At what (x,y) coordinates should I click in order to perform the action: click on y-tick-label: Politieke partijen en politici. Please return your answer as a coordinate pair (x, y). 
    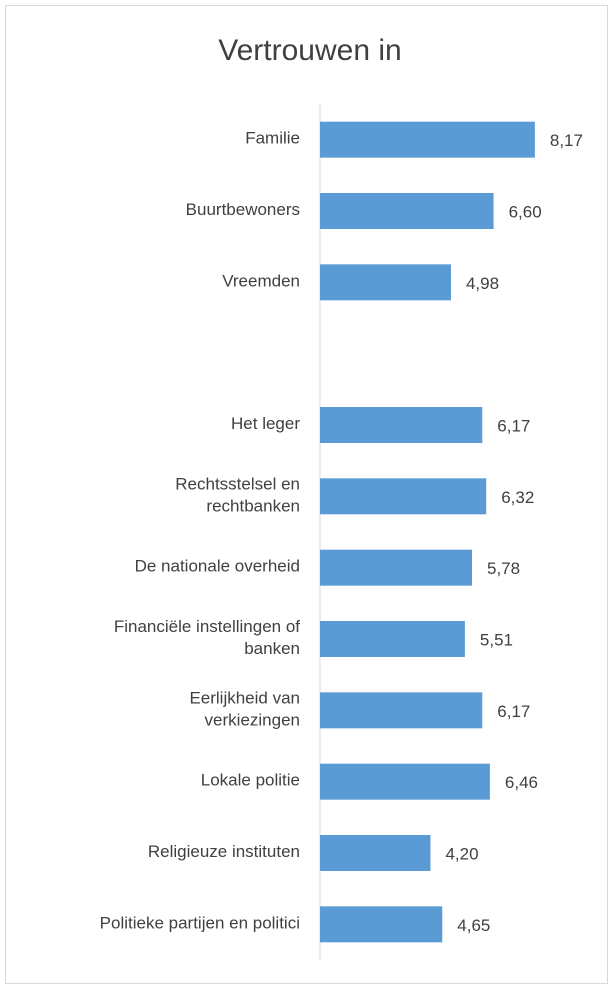
    Looking at the image, I should click on (200, 923).